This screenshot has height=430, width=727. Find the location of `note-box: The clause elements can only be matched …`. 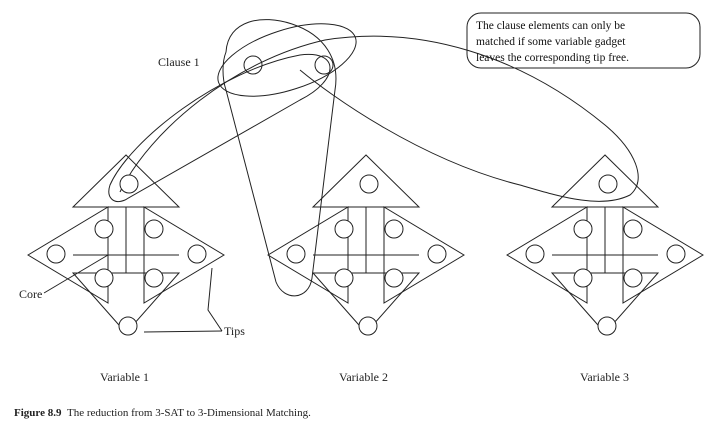

note-box: The clause elements can only be matched … is located at coordinates (583, 40).